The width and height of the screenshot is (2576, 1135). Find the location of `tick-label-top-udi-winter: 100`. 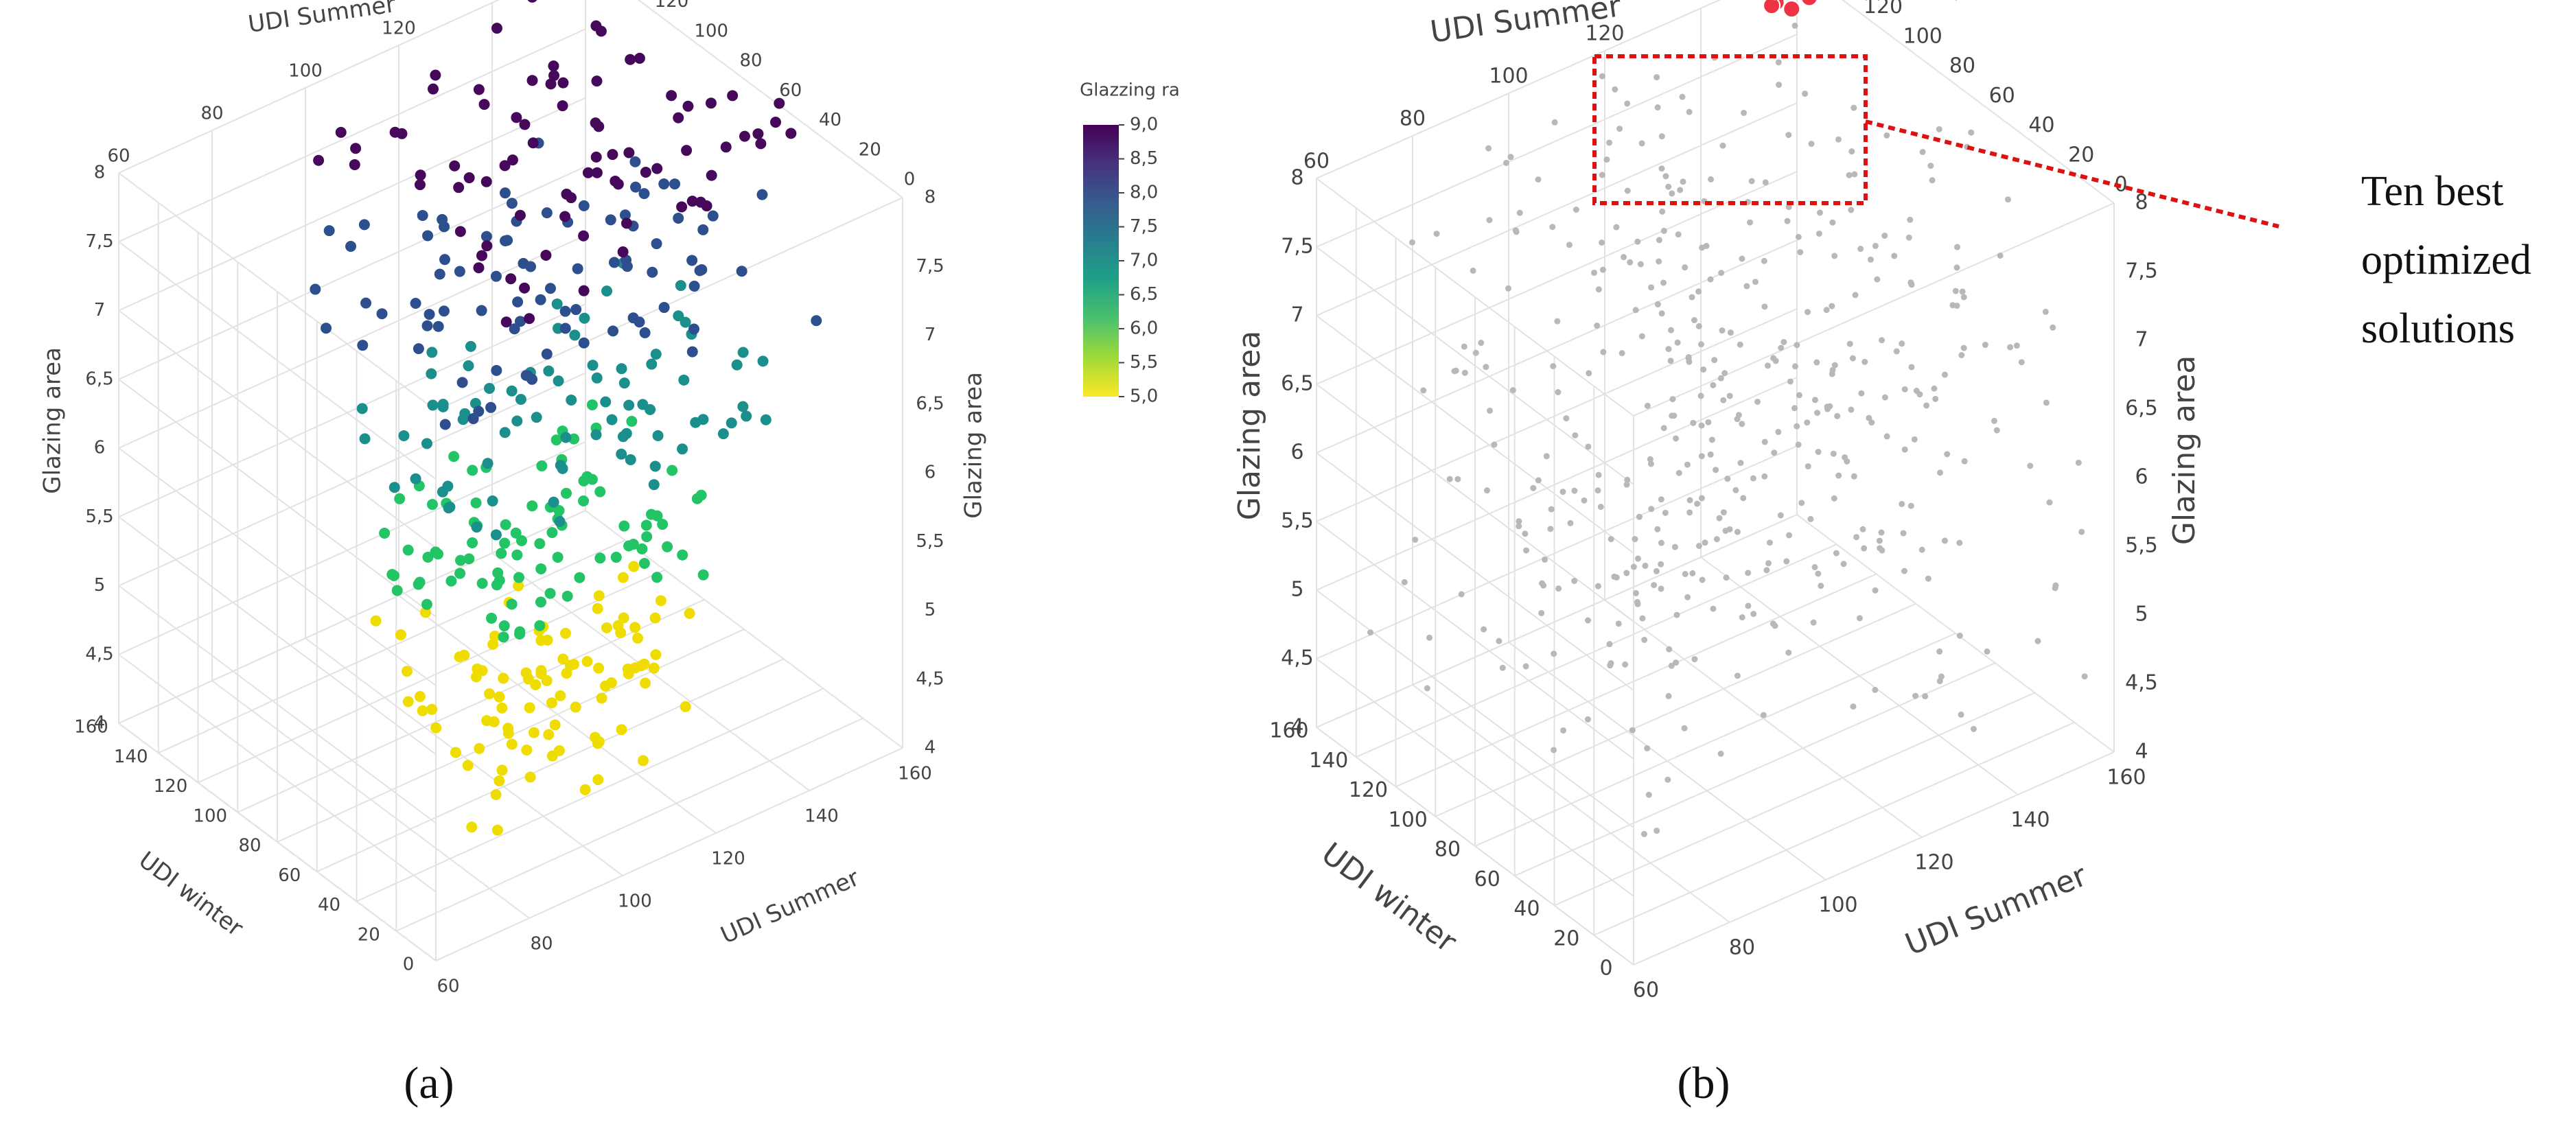

tick-label-top-udi-winter: 100 is located at coordinates (711, 31).